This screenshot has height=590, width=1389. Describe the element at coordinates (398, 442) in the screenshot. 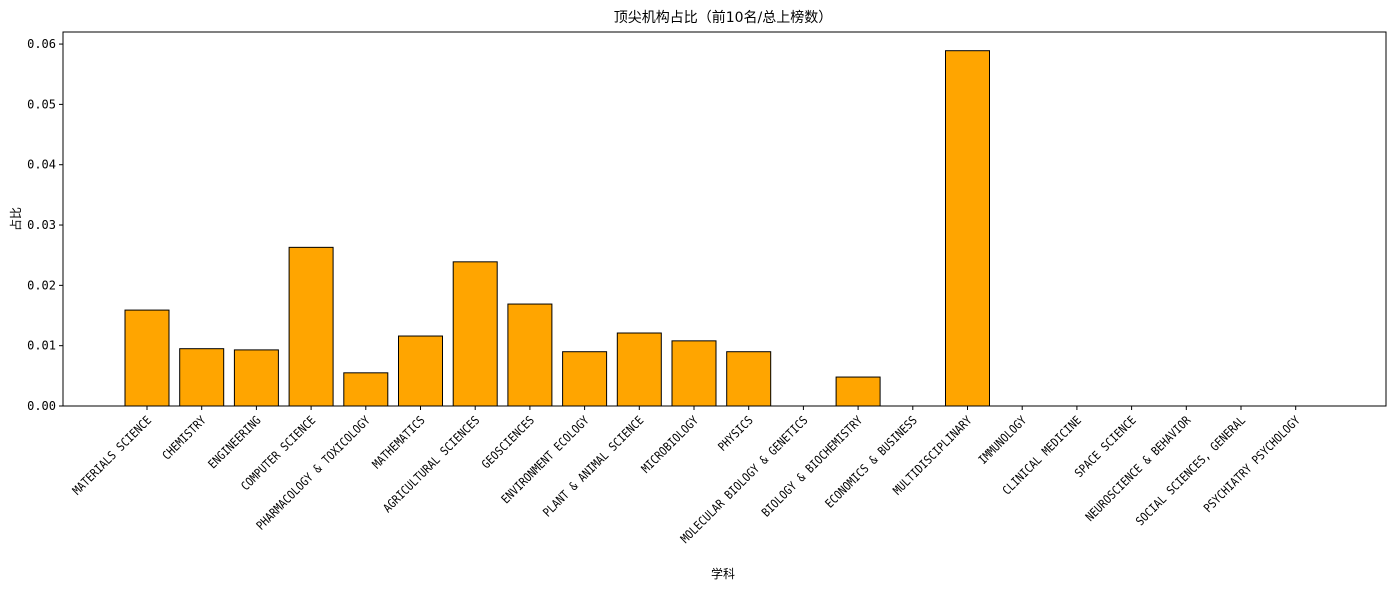

I see `x-tick-label: MATHEMATICS` at that location.